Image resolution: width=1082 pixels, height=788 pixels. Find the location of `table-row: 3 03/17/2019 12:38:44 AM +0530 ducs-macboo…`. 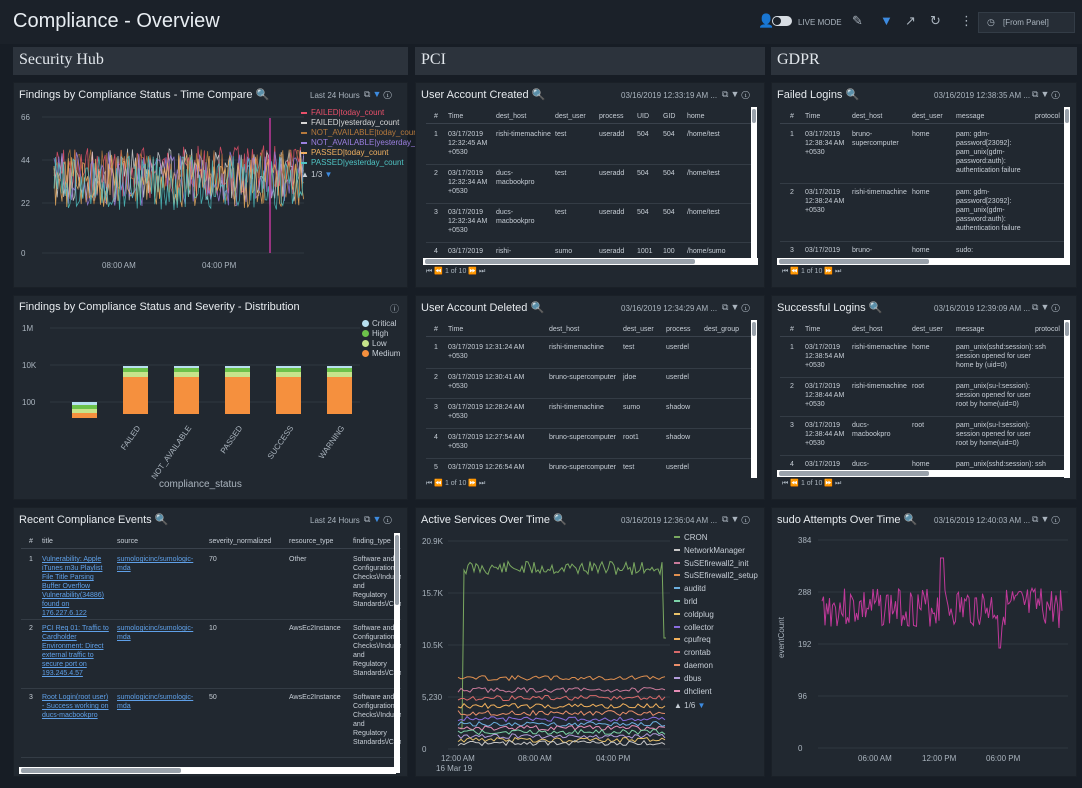

table-row: 3 03/17/2019 12:38:44 AM +0530 ducs-macboo… is located at coordinates (923, 436).